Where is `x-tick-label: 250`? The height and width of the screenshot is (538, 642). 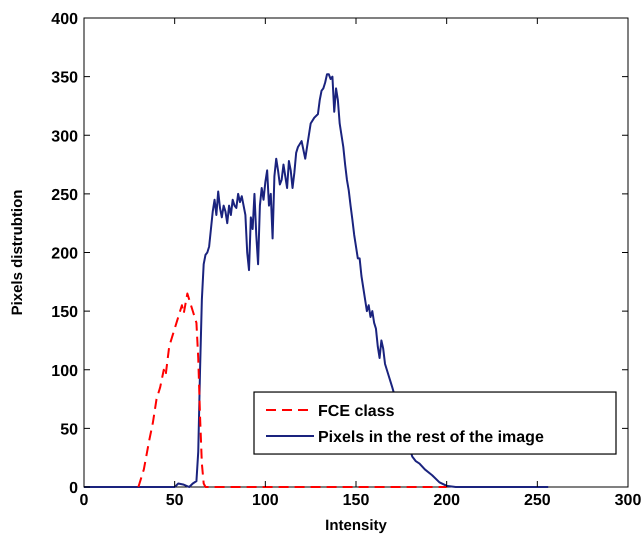
x-tick-label: 250 is located at coordinates (537, 500).